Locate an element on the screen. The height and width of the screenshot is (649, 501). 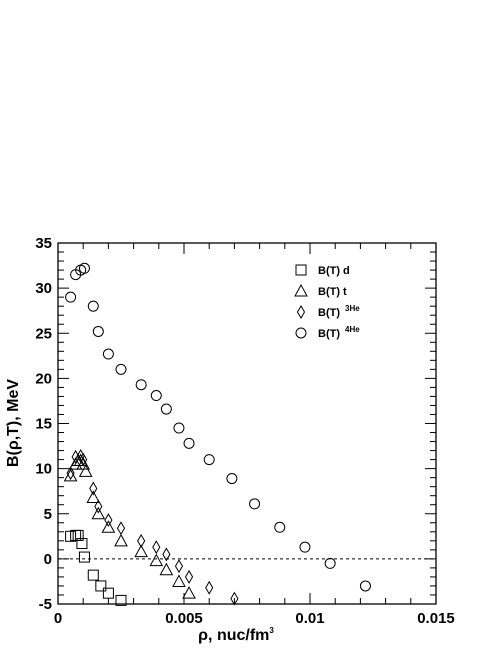
legend-marker-circle is located at coordinates (301, 333).